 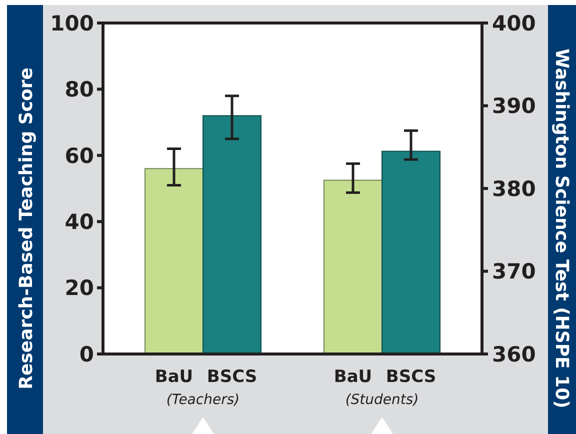 What do you see at coordinates (72, 23) in the screenshot?
I see `y-tick-label: 100` at bounding box center [72, 23].